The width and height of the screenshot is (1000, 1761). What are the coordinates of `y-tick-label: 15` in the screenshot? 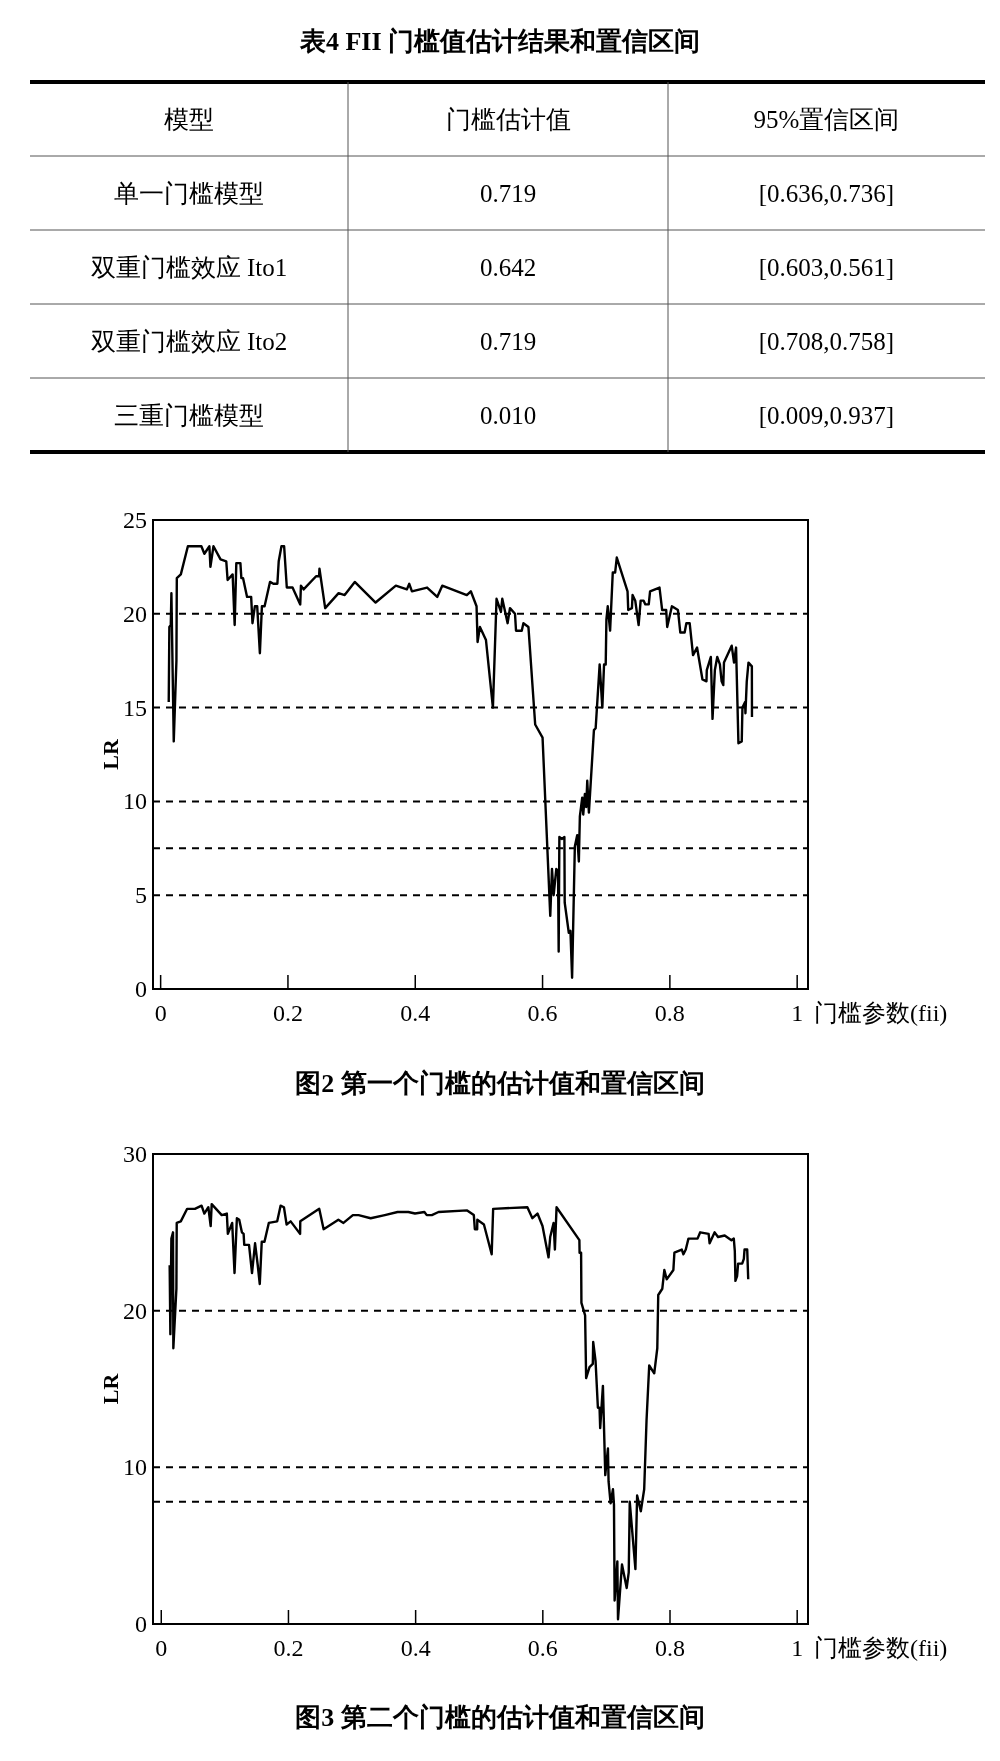 It's located at (135, 707).